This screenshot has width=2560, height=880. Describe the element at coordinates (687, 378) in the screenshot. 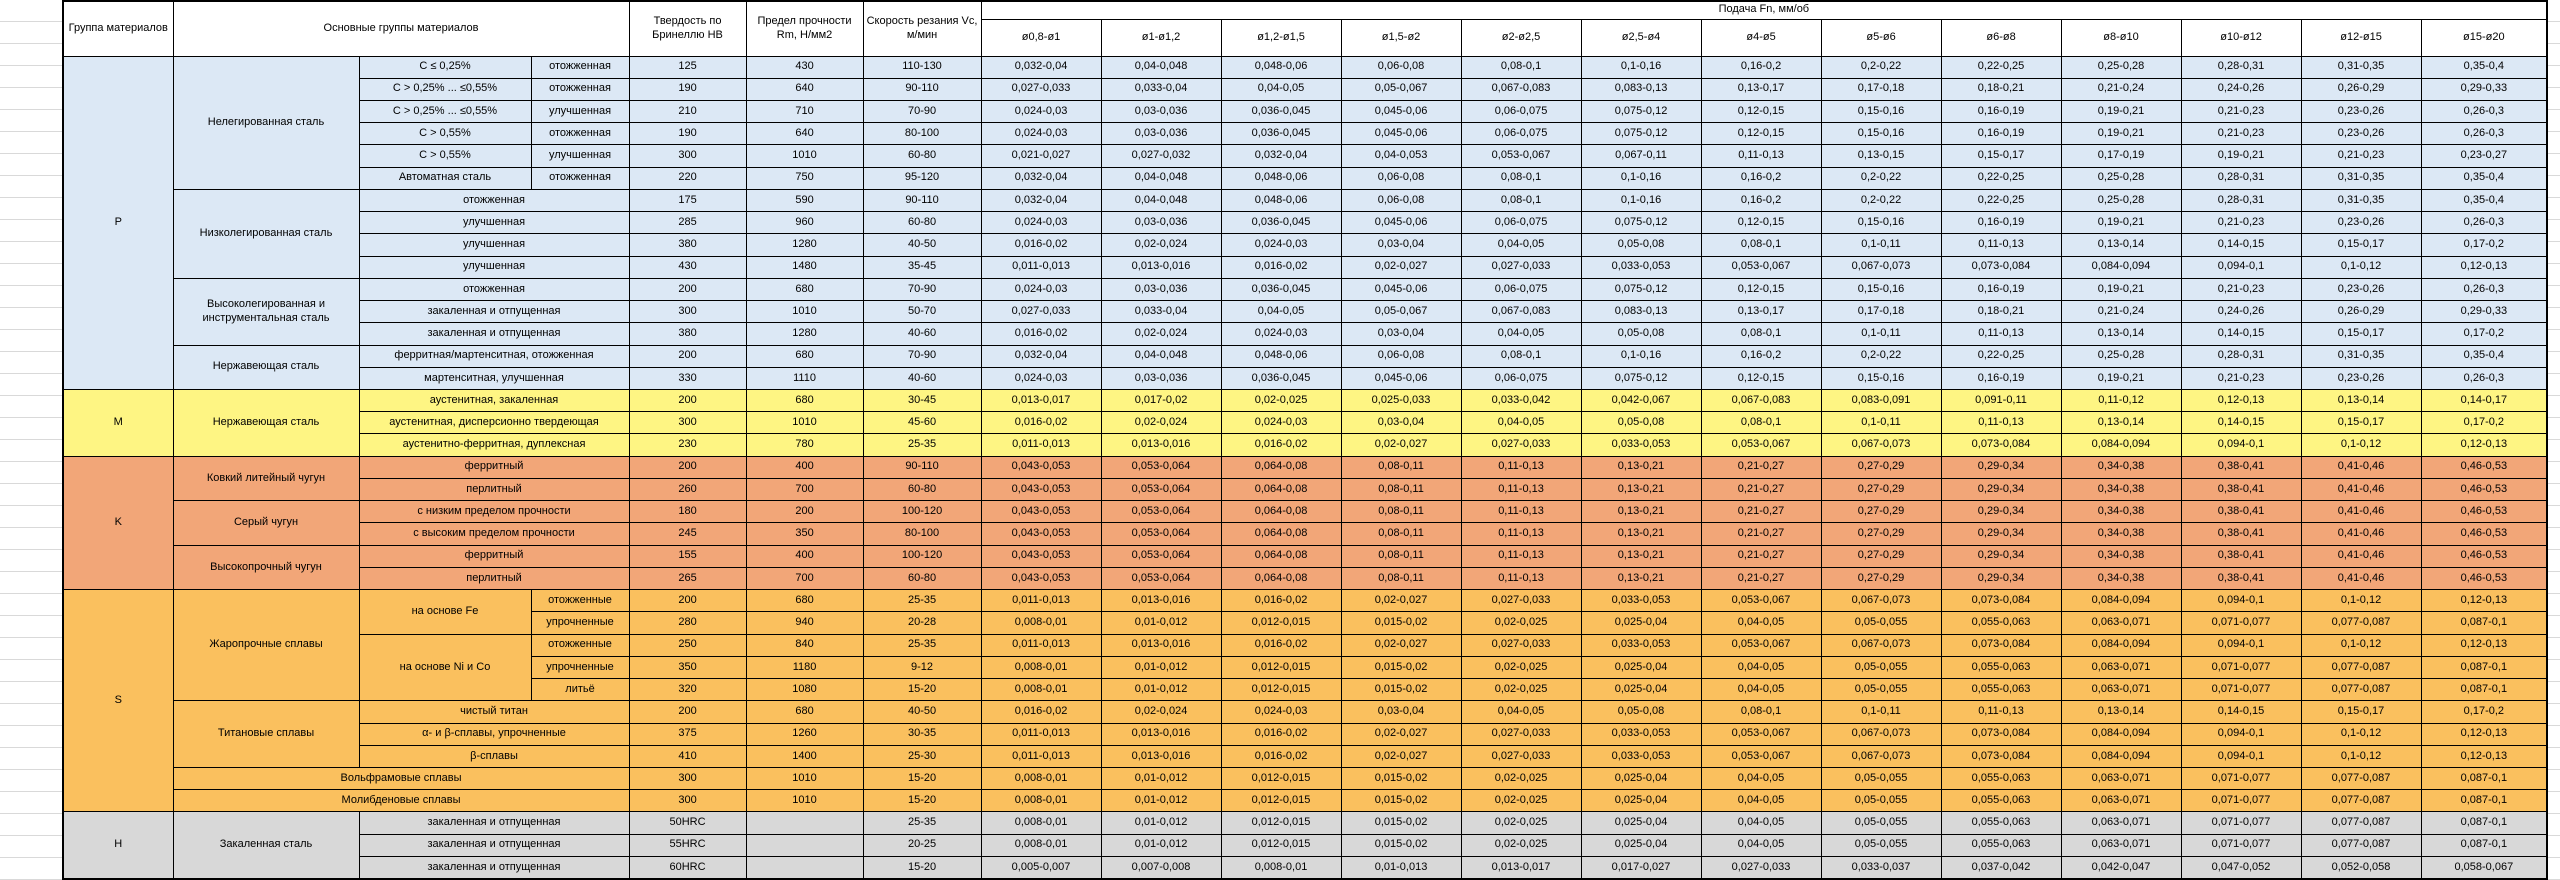

I see `hardness-cell: 330` at that location.